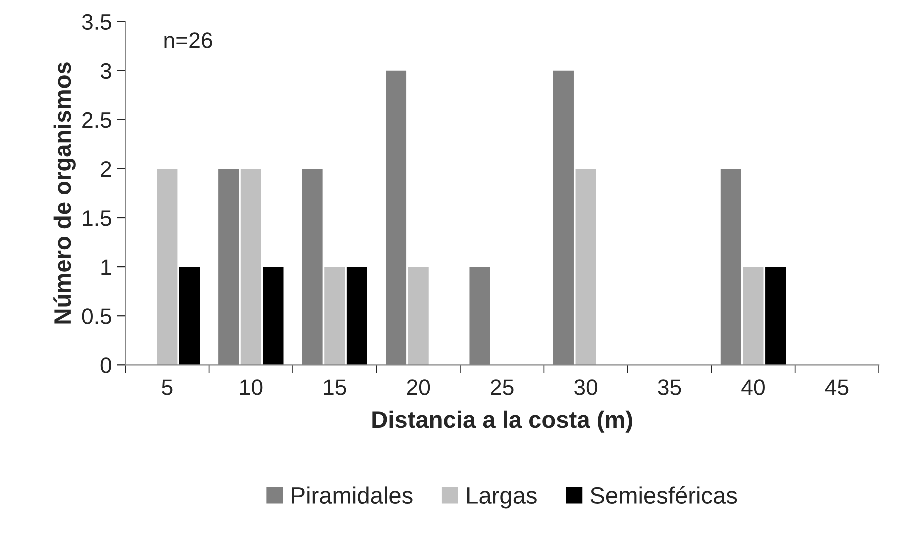  Describe the element at coordinates (335, 388) in the screenshot. I see `x-tick-label: 15` at that location.